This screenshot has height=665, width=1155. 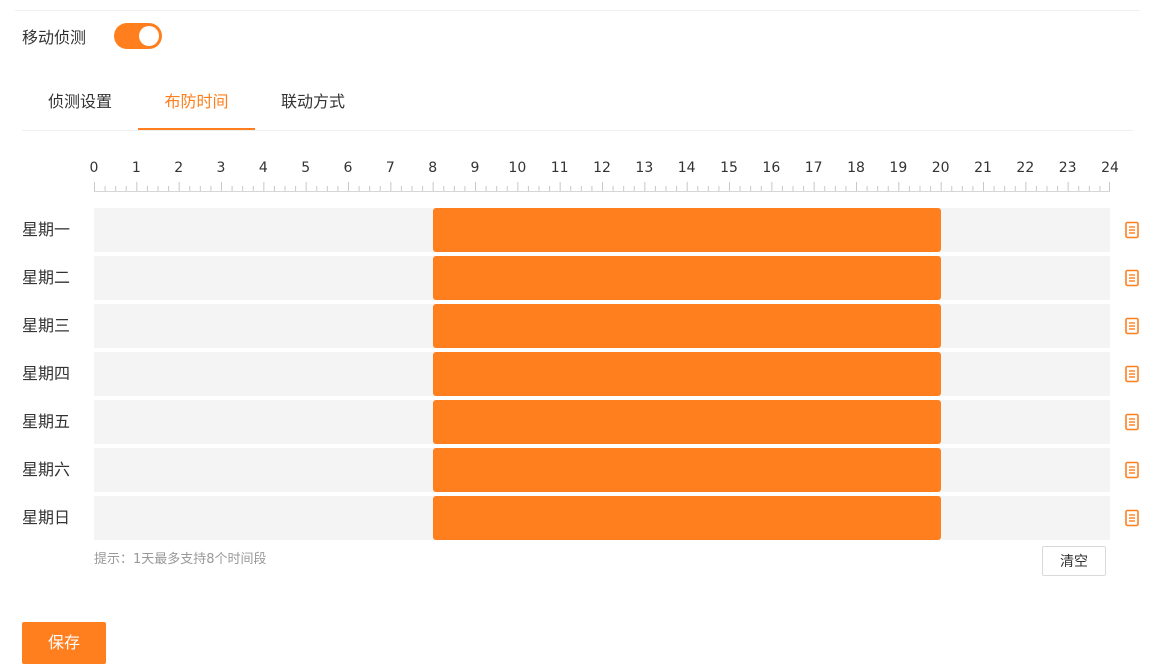 What do you see at coordinates (577, 106) in the screenshot?
I see `tab-bar: 侦测设置 布防时间 联动方式` at bounding box center [577, 106].